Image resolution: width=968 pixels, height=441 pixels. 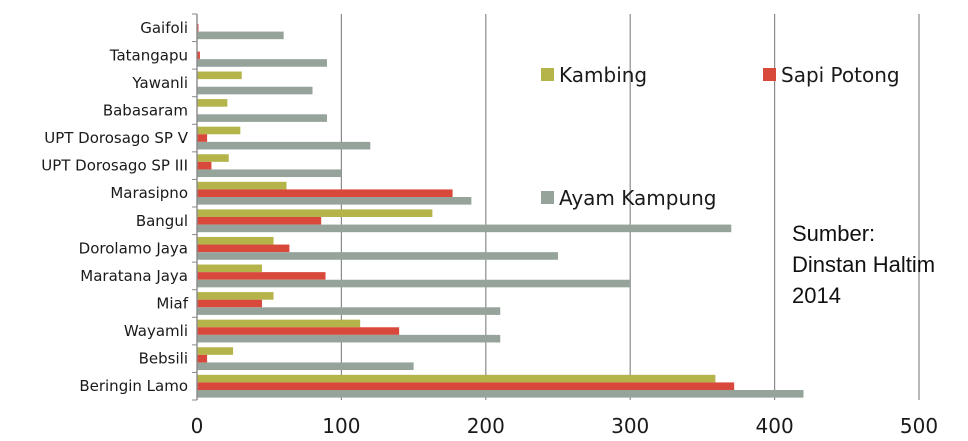 I want to click on source-note: Sumber: Dinstan Haltim 2014, so click(x=880, y=264).